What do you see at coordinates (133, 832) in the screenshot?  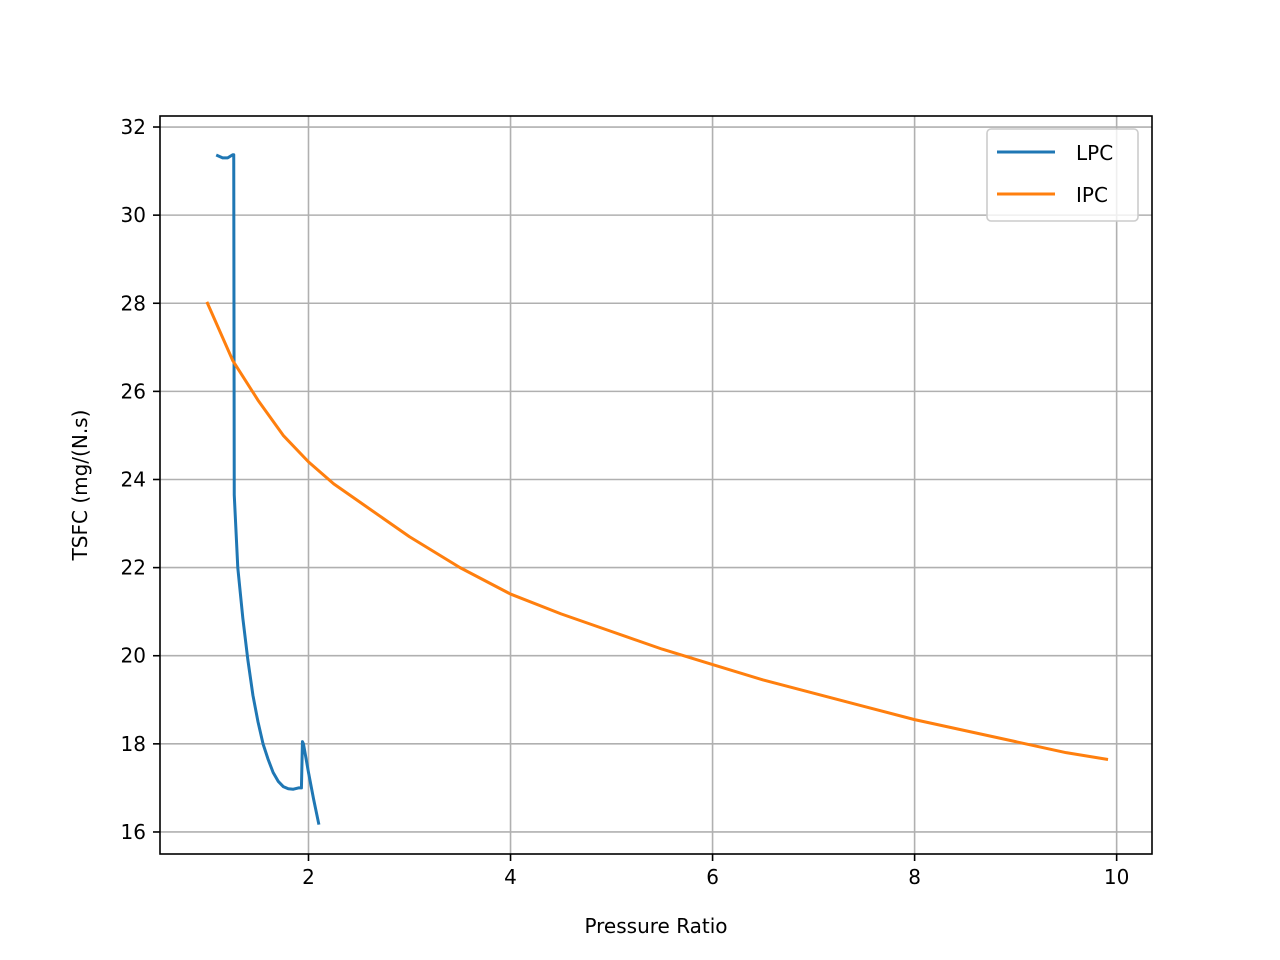 I see `y-tick-label: 16` at bounding box center [133, 832].